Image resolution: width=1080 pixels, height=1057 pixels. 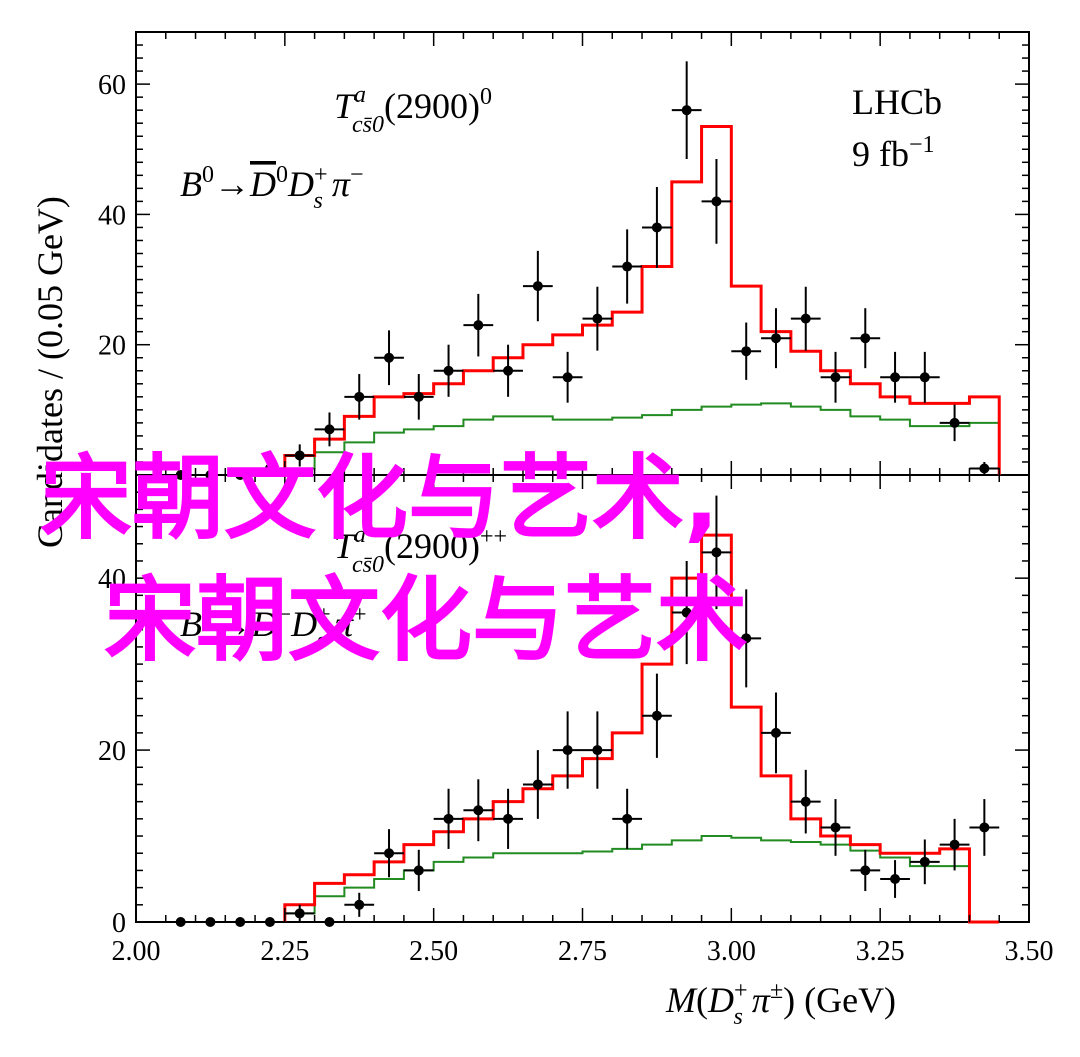 What do you see at coordinates (780, 1004) in the screenshot?
I see `x-axis-label: M(D+ s π±) (GeV)` at bounding box center [780, 1004].